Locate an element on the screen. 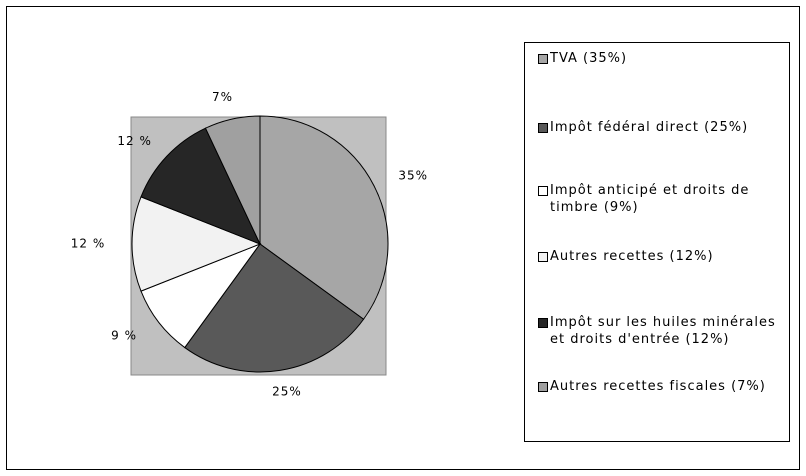  data-label: 7% is located at coordinates (222, 97).